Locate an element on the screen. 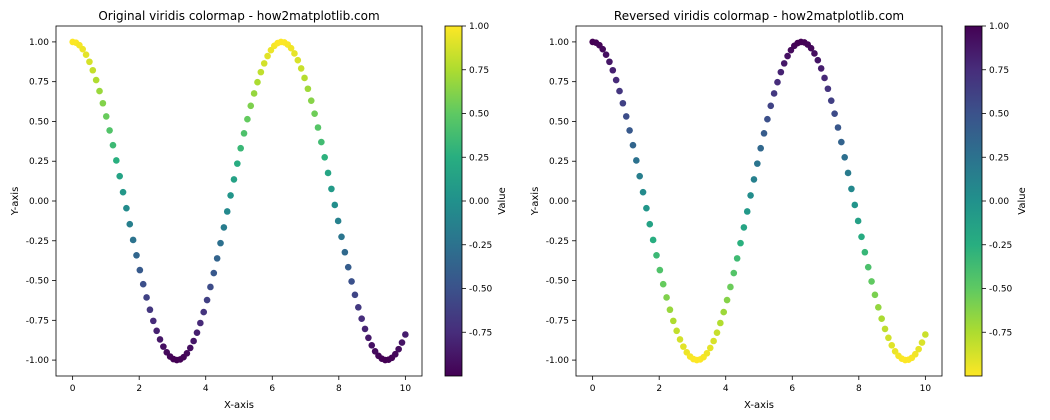 The image size is (1050, 420). y-tick-label: 0.75 is located at coordinates (39, 83).